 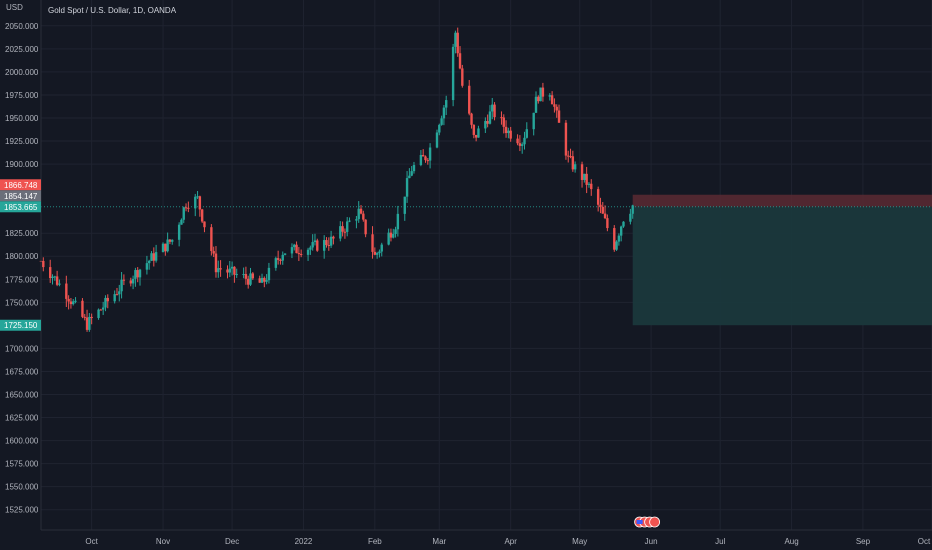 I want to click on time-tick-label: 2022, so click(x=304, y=541).